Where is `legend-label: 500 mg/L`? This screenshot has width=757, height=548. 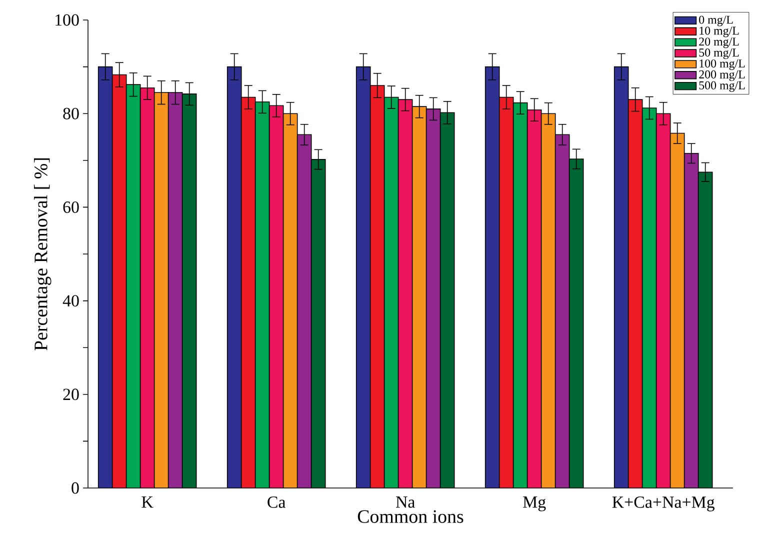
legend-label: 500 mg/L is located at coordinates (722, 86).